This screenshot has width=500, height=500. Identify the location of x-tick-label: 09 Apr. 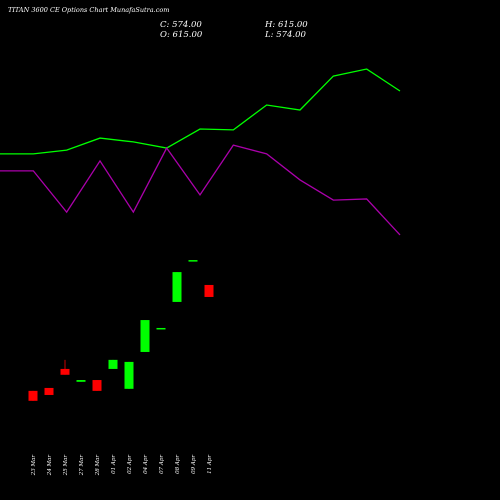
(194, 464).